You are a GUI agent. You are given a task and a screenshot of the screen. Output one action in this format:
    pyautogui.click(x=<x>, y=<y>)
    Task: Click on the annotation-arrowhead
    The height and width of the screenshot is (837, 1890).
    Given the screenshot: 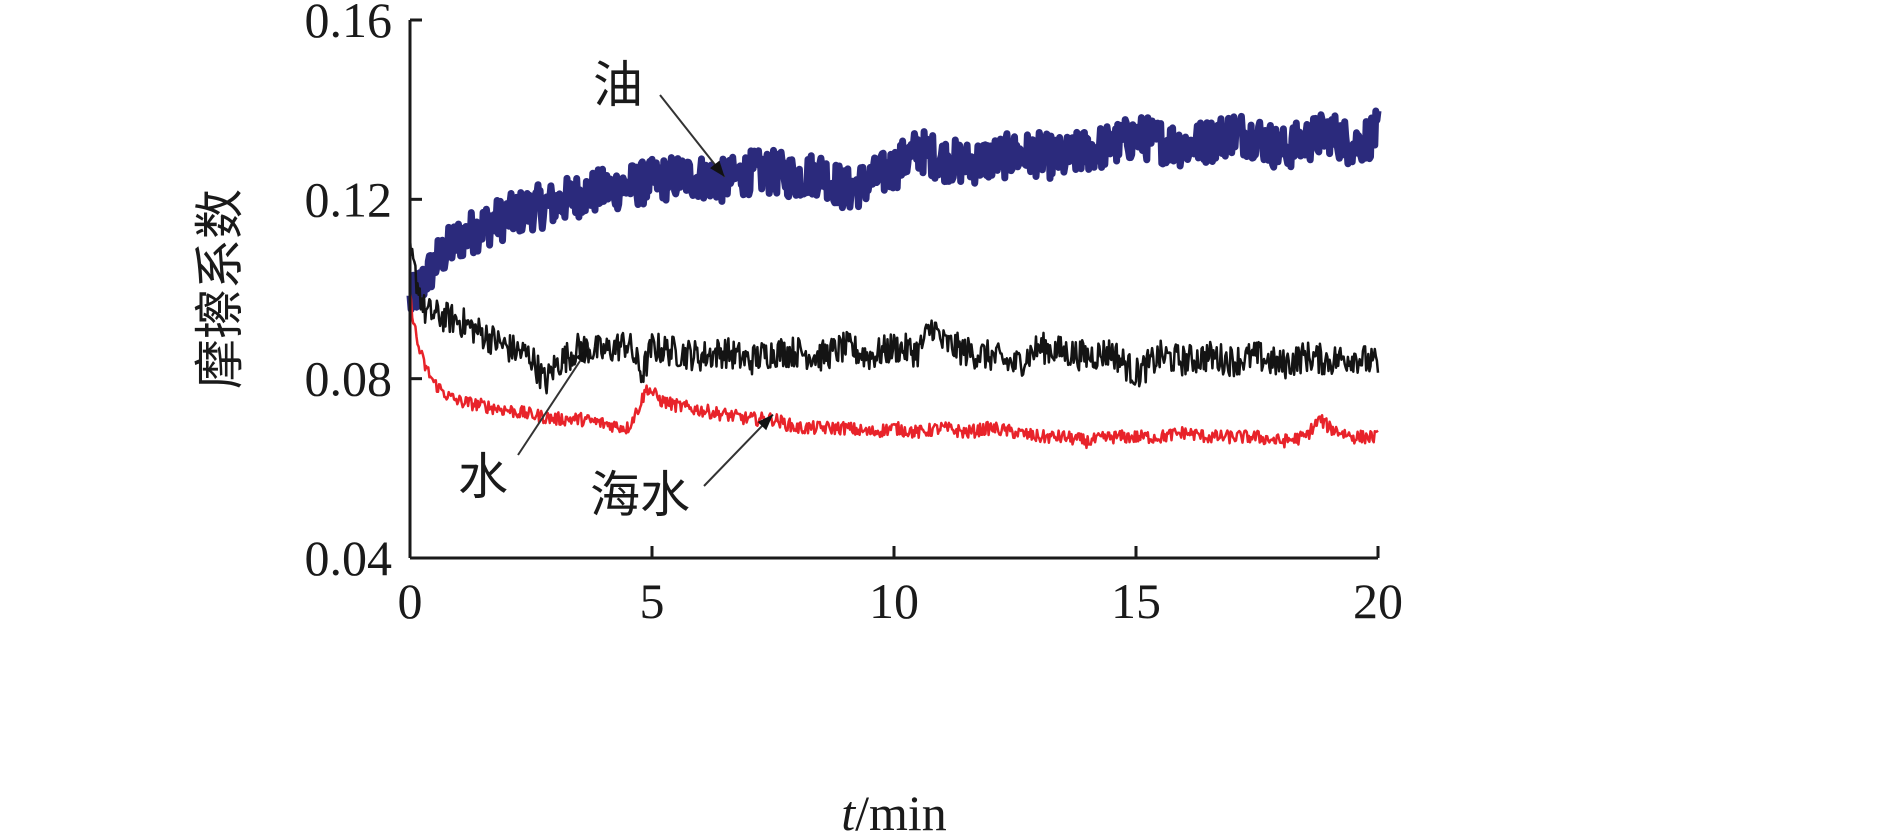 What is the action you would take?
    pyautogui.click(x=765, y=422)
    